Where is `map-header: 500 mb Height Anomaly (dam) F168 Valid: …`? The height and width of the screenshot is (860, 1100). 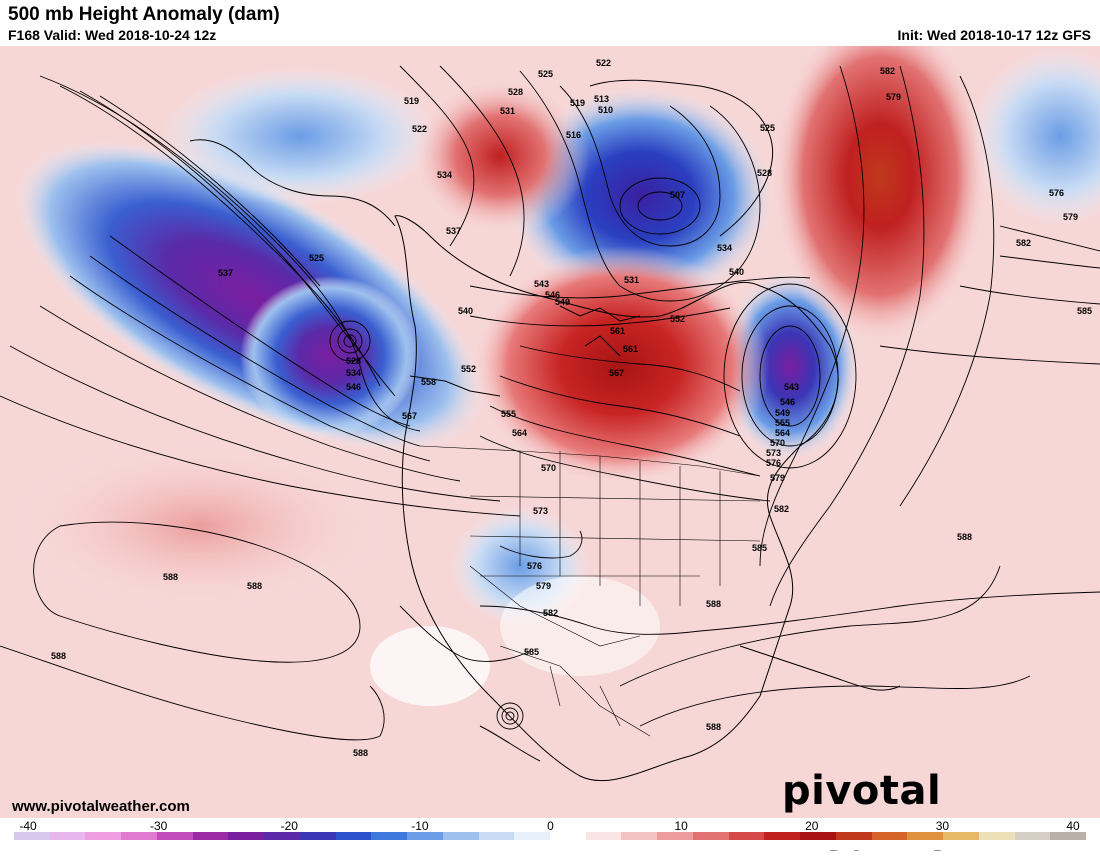
map-header: 500 mb Height Anomaly (dam) F168 Valid: … is located at coordinates (550, 23).